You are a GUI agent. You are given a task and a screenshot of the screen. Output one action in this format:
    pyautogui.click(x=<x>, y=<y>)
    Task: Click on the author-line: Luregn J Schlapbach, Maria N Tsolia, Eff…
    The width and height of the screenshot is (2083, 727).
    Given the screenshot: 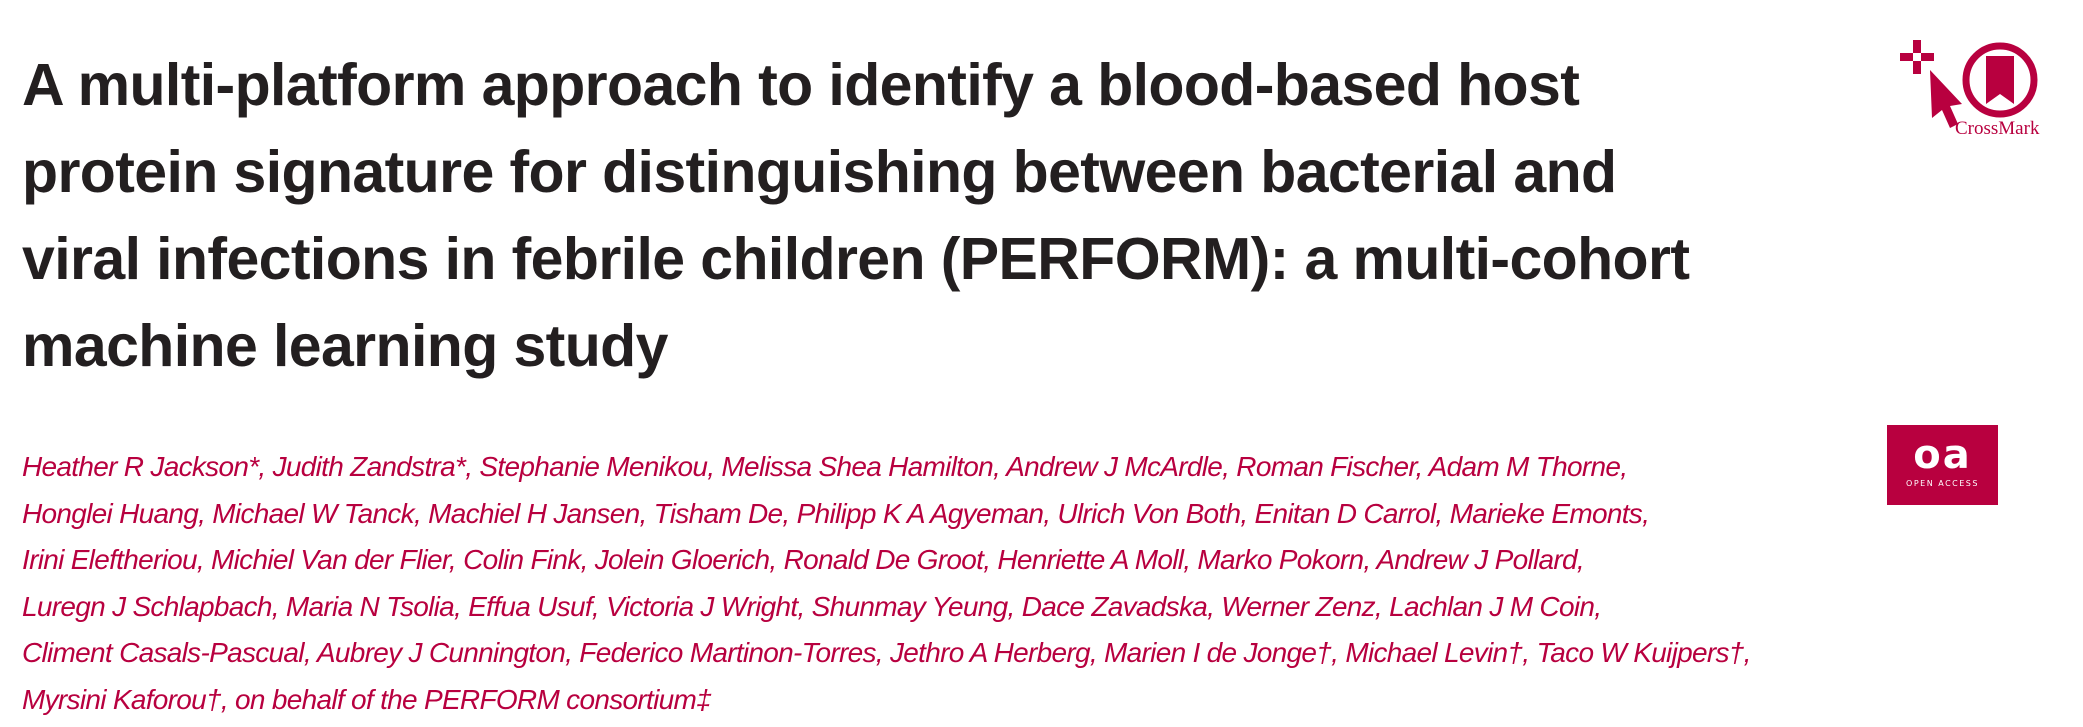 What is the action you would take?
    pyautogui.click(x=812, y=606)
    